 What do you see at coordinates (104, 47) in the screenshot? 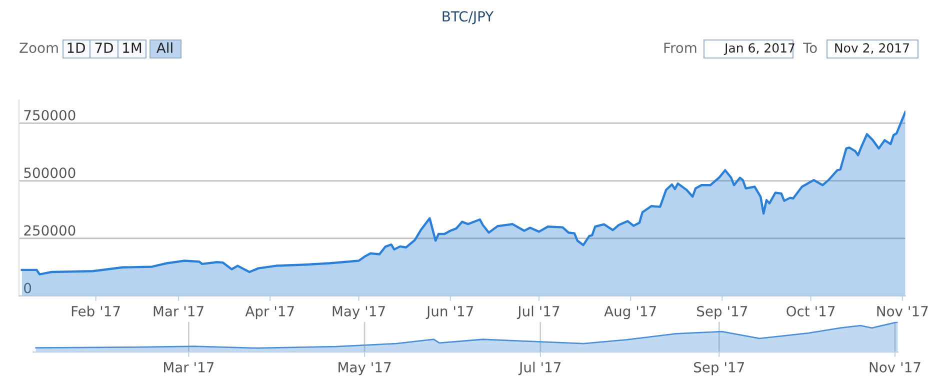
I see `text: 7D` at bounding box center [104, 47].